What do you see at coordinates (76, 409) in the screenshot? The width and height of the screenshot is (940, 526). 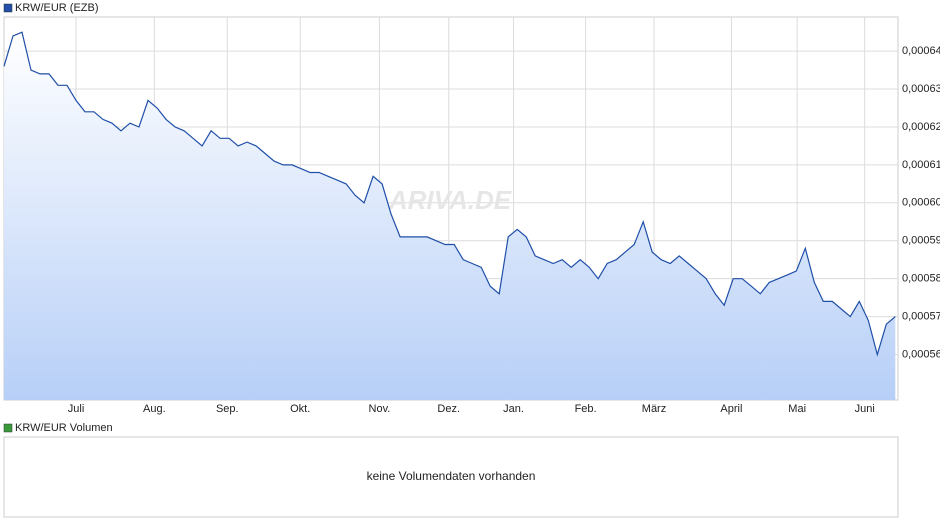 I see `x-tick-label: Juli` at bounding box center [76, 409].